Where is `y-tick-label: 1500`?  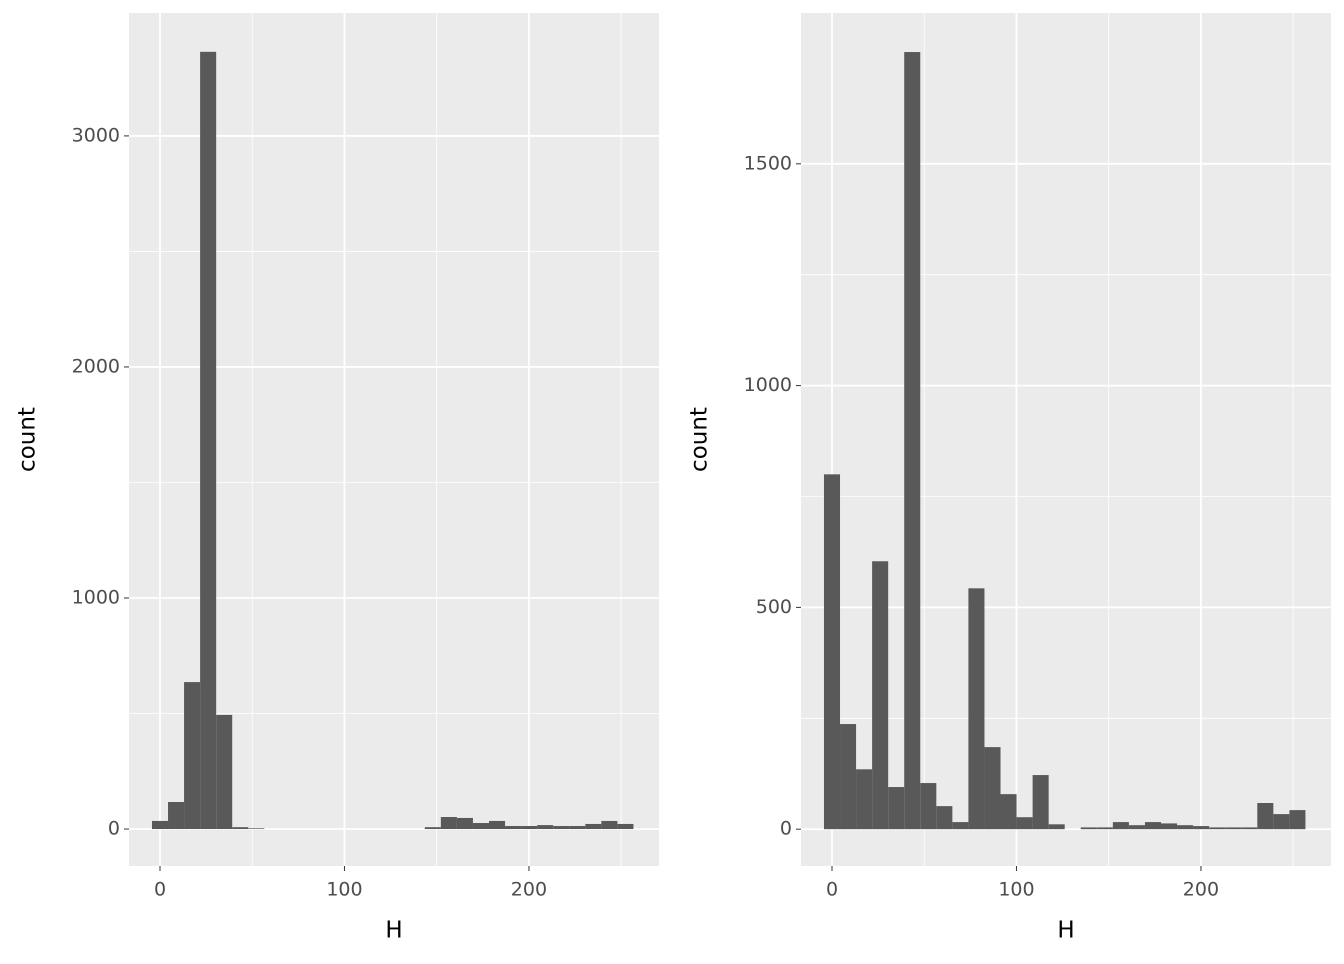 y-tick-label: 1500 is located at coordinates (768, 163).